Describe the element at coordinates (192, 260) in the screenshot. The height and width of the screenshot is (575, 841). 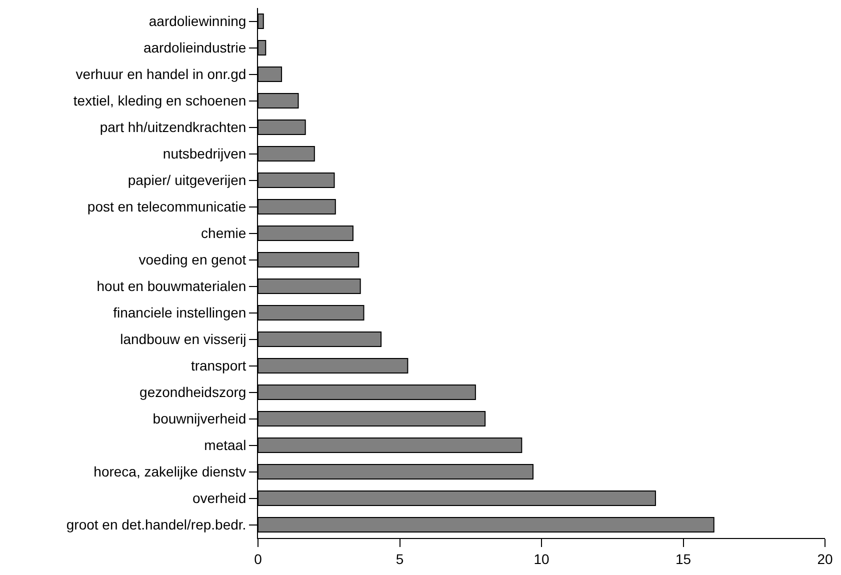
I see `y-tick-label: voeding en genot` at that location.